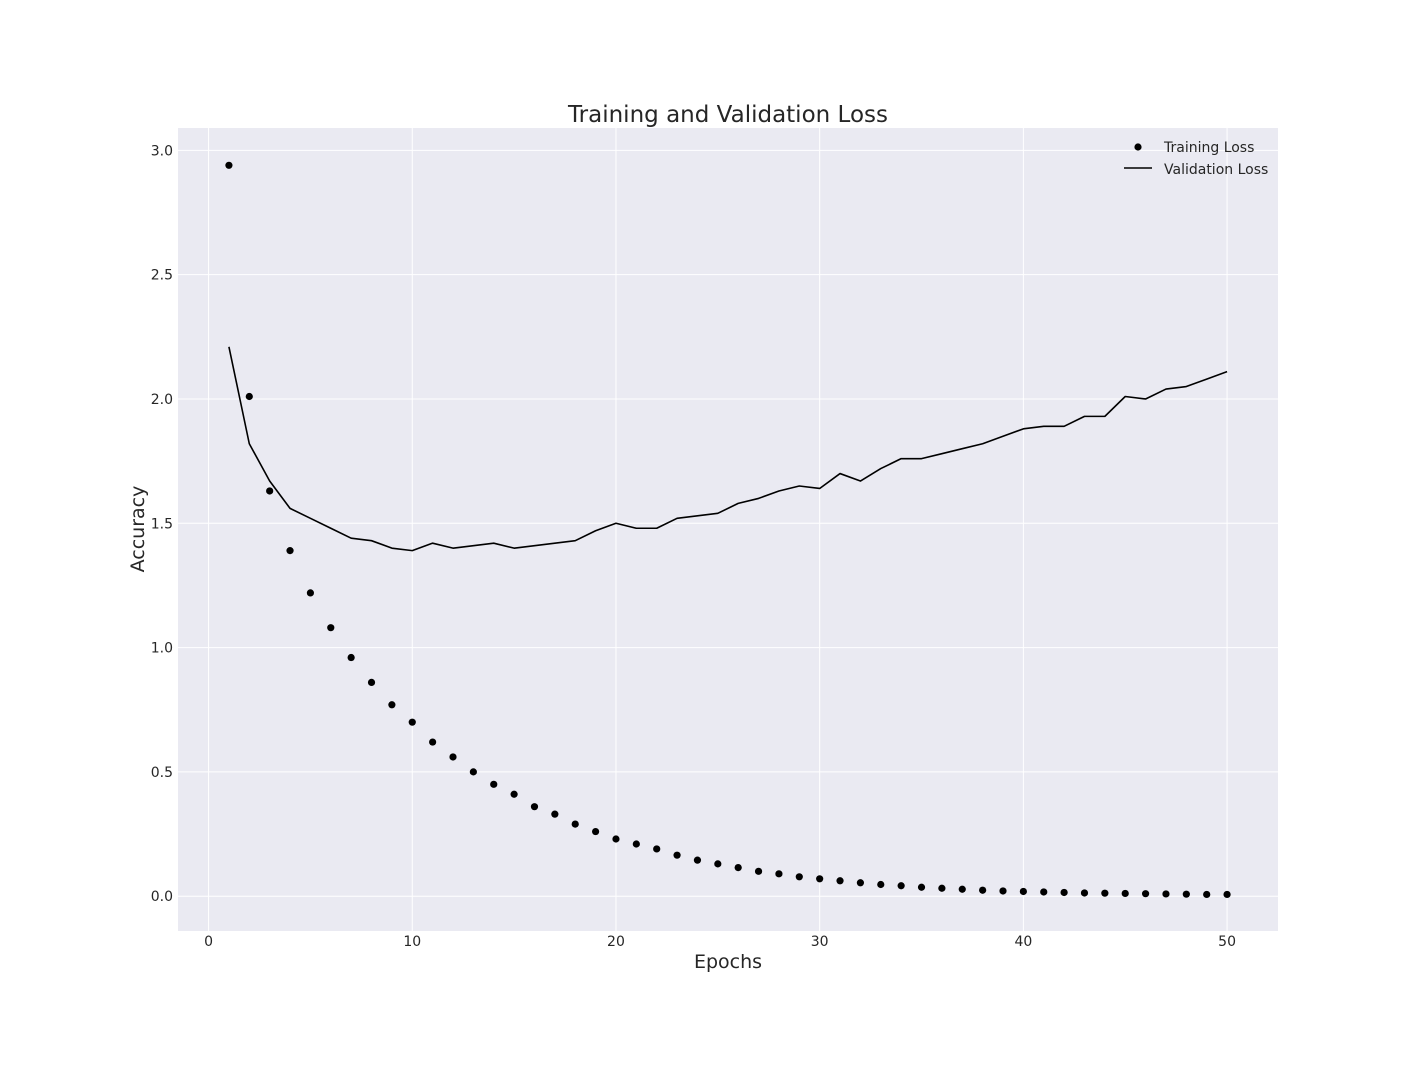  I want to click on y-tick-label: 0.5, so click(162, 773).